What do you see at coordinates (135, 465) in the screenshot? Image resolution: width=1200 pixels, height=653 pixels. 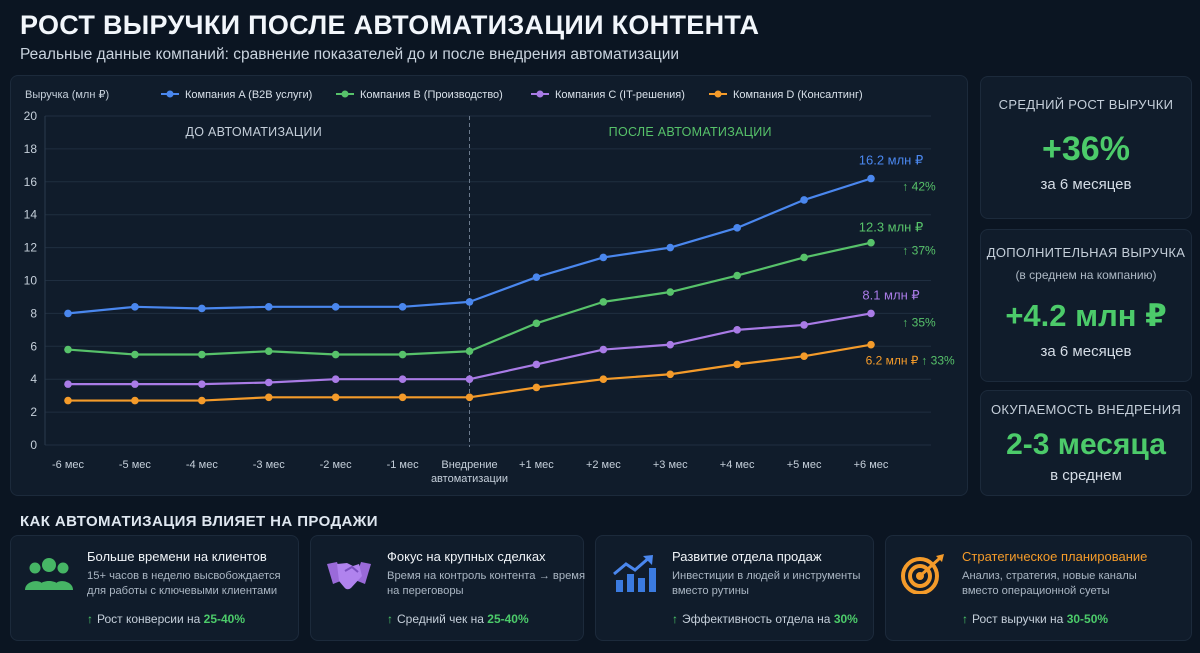 I see `x-tick-label: -5 мес` at bounding box center [135, 465].